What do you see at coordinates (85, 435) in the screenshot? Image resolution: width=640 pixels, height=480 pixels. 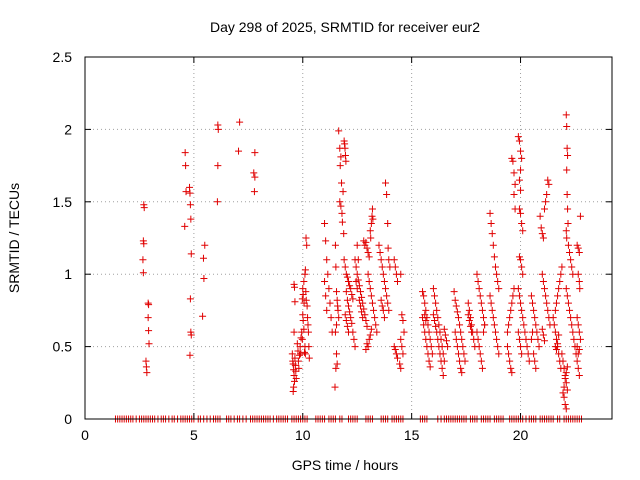 I see `x-tick-label: 0` at bounding box center [85, 435].